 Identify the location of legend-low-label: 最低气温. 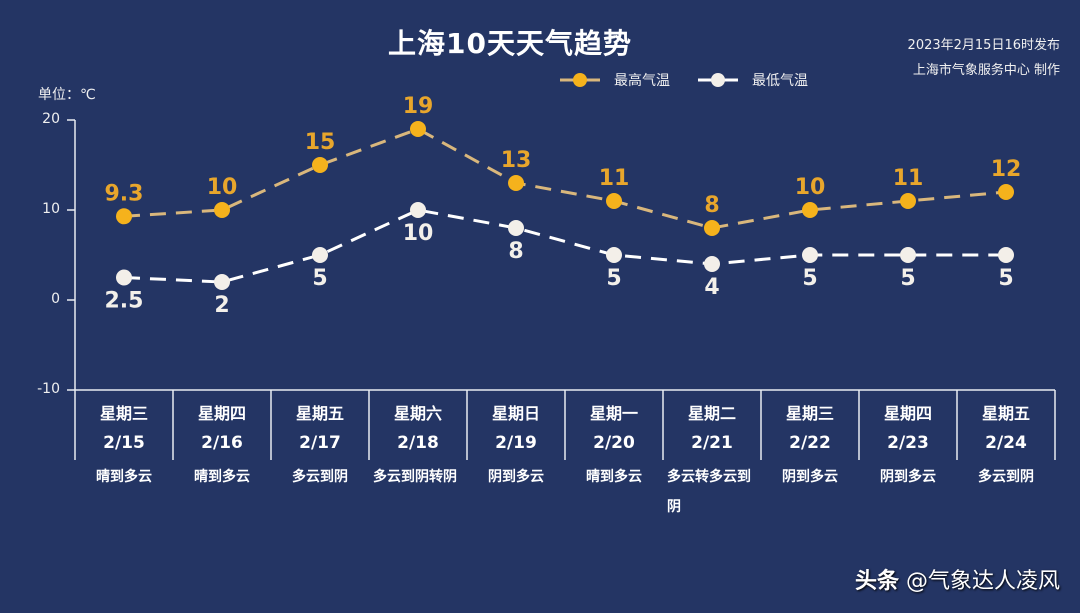
(780, 81).